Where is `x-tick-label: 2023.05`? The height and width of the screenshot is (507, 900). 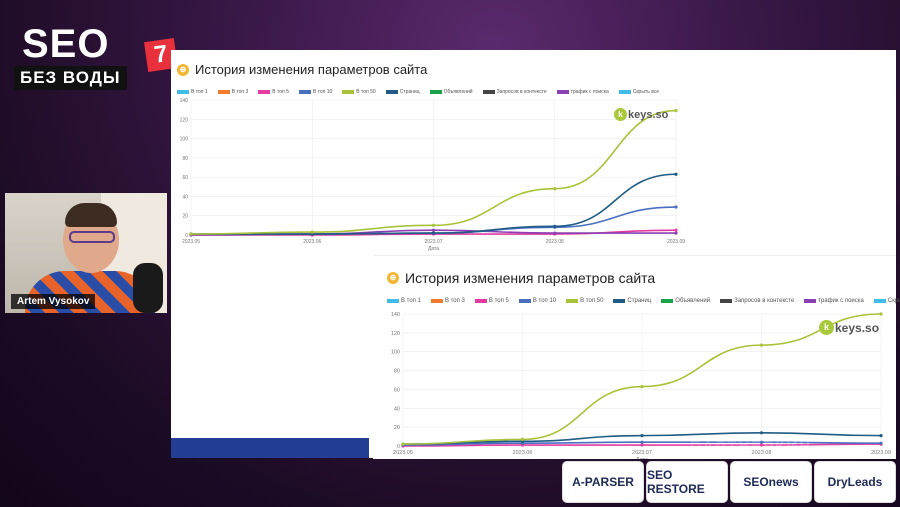
x-tick-label: 2023.05 is located at coordinates (403, 453).